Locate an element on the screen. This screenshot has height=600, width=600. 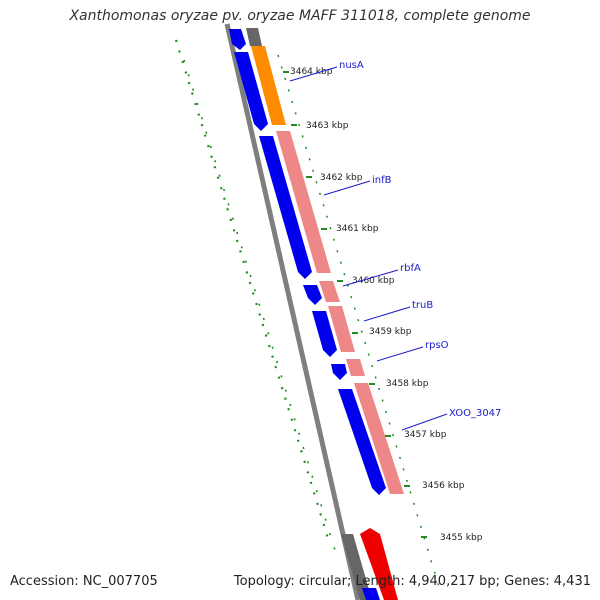
tick-label-3462: 3462 kbp is located at coordinates (341, 178).